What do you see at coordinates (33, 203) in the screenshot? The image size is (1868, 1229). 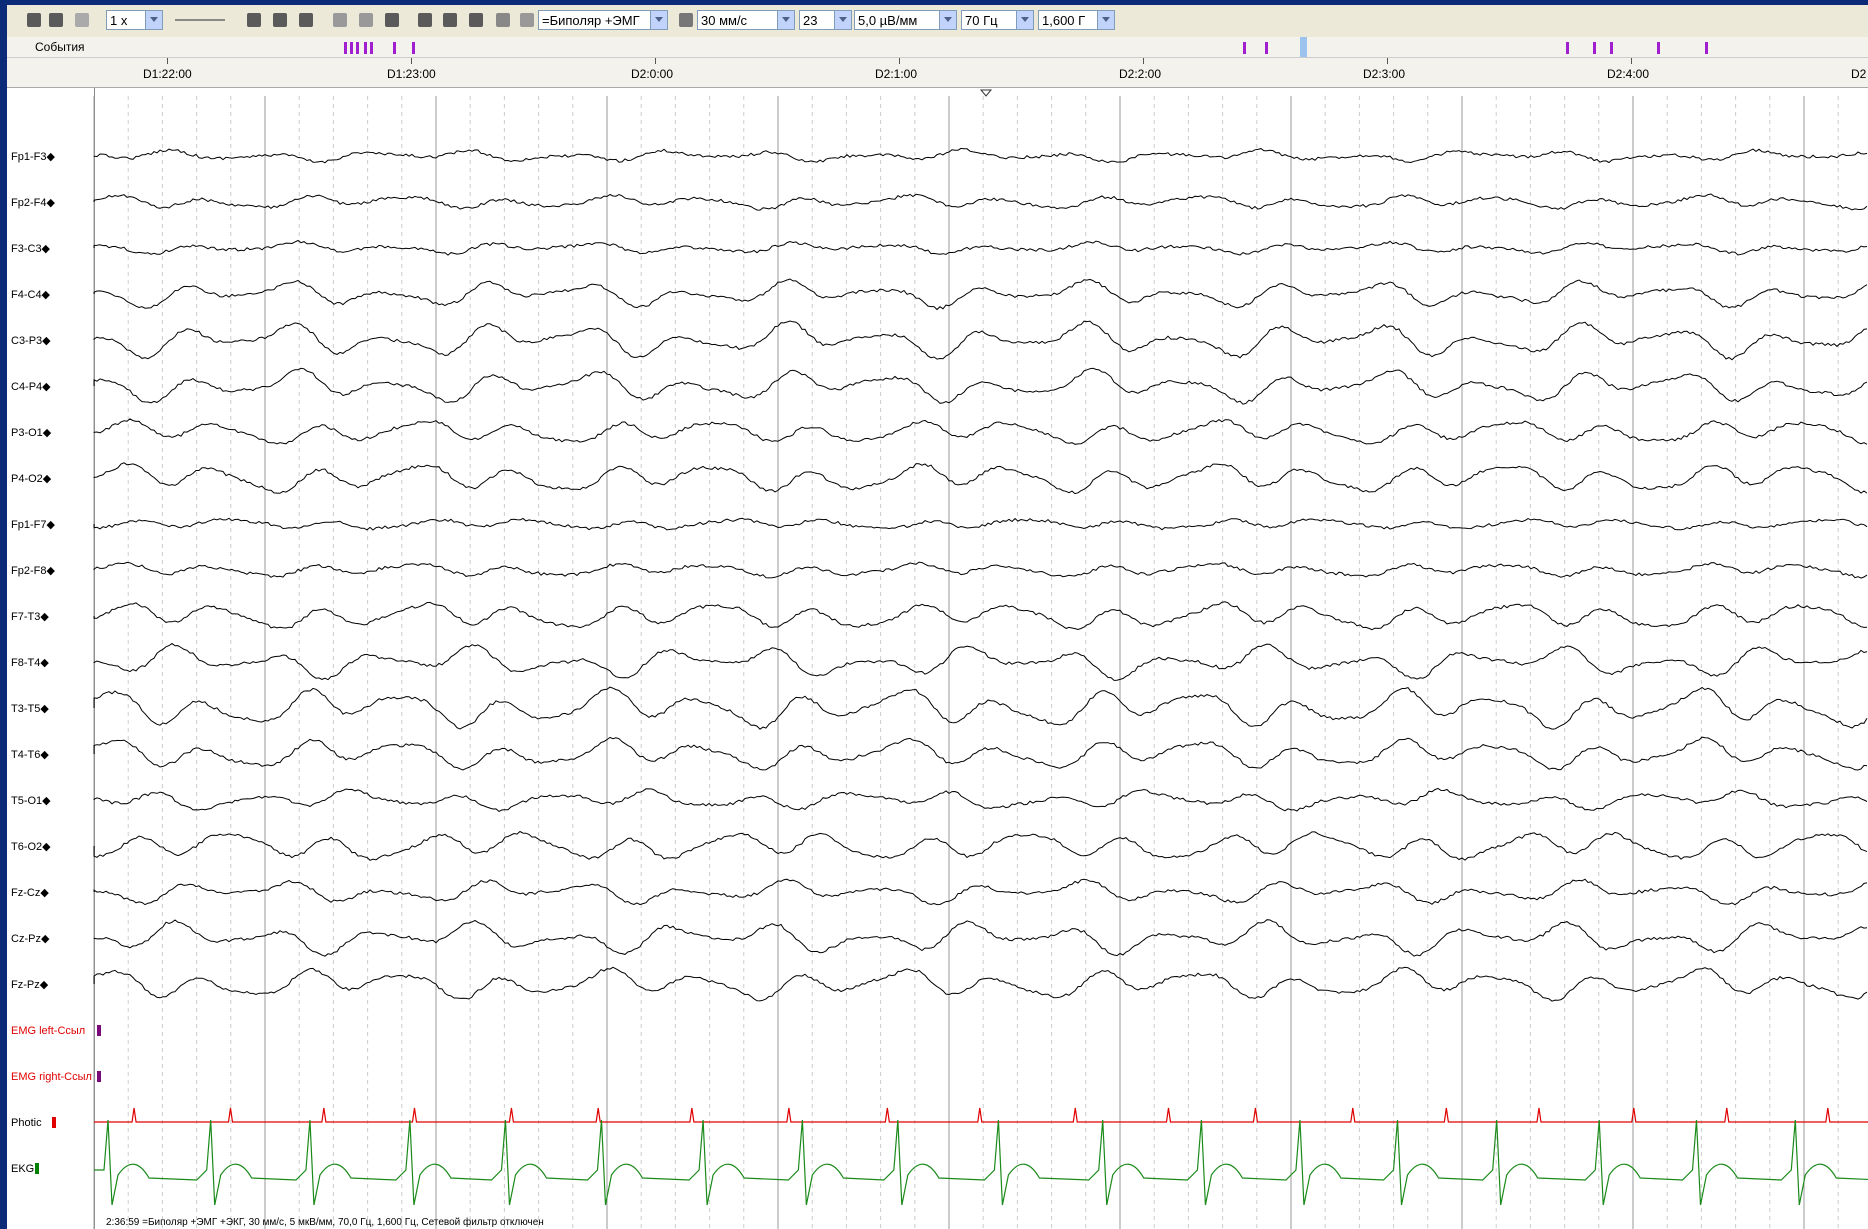 I see `channel-label: Fp2-F4◆` at bounding box center [33, 203].